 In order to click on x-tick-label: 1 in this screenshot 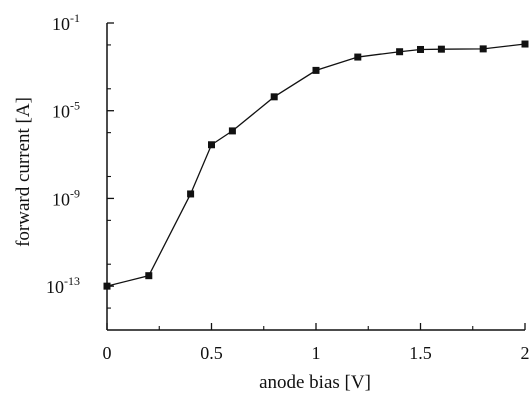, I will do `click(316, 353)`.